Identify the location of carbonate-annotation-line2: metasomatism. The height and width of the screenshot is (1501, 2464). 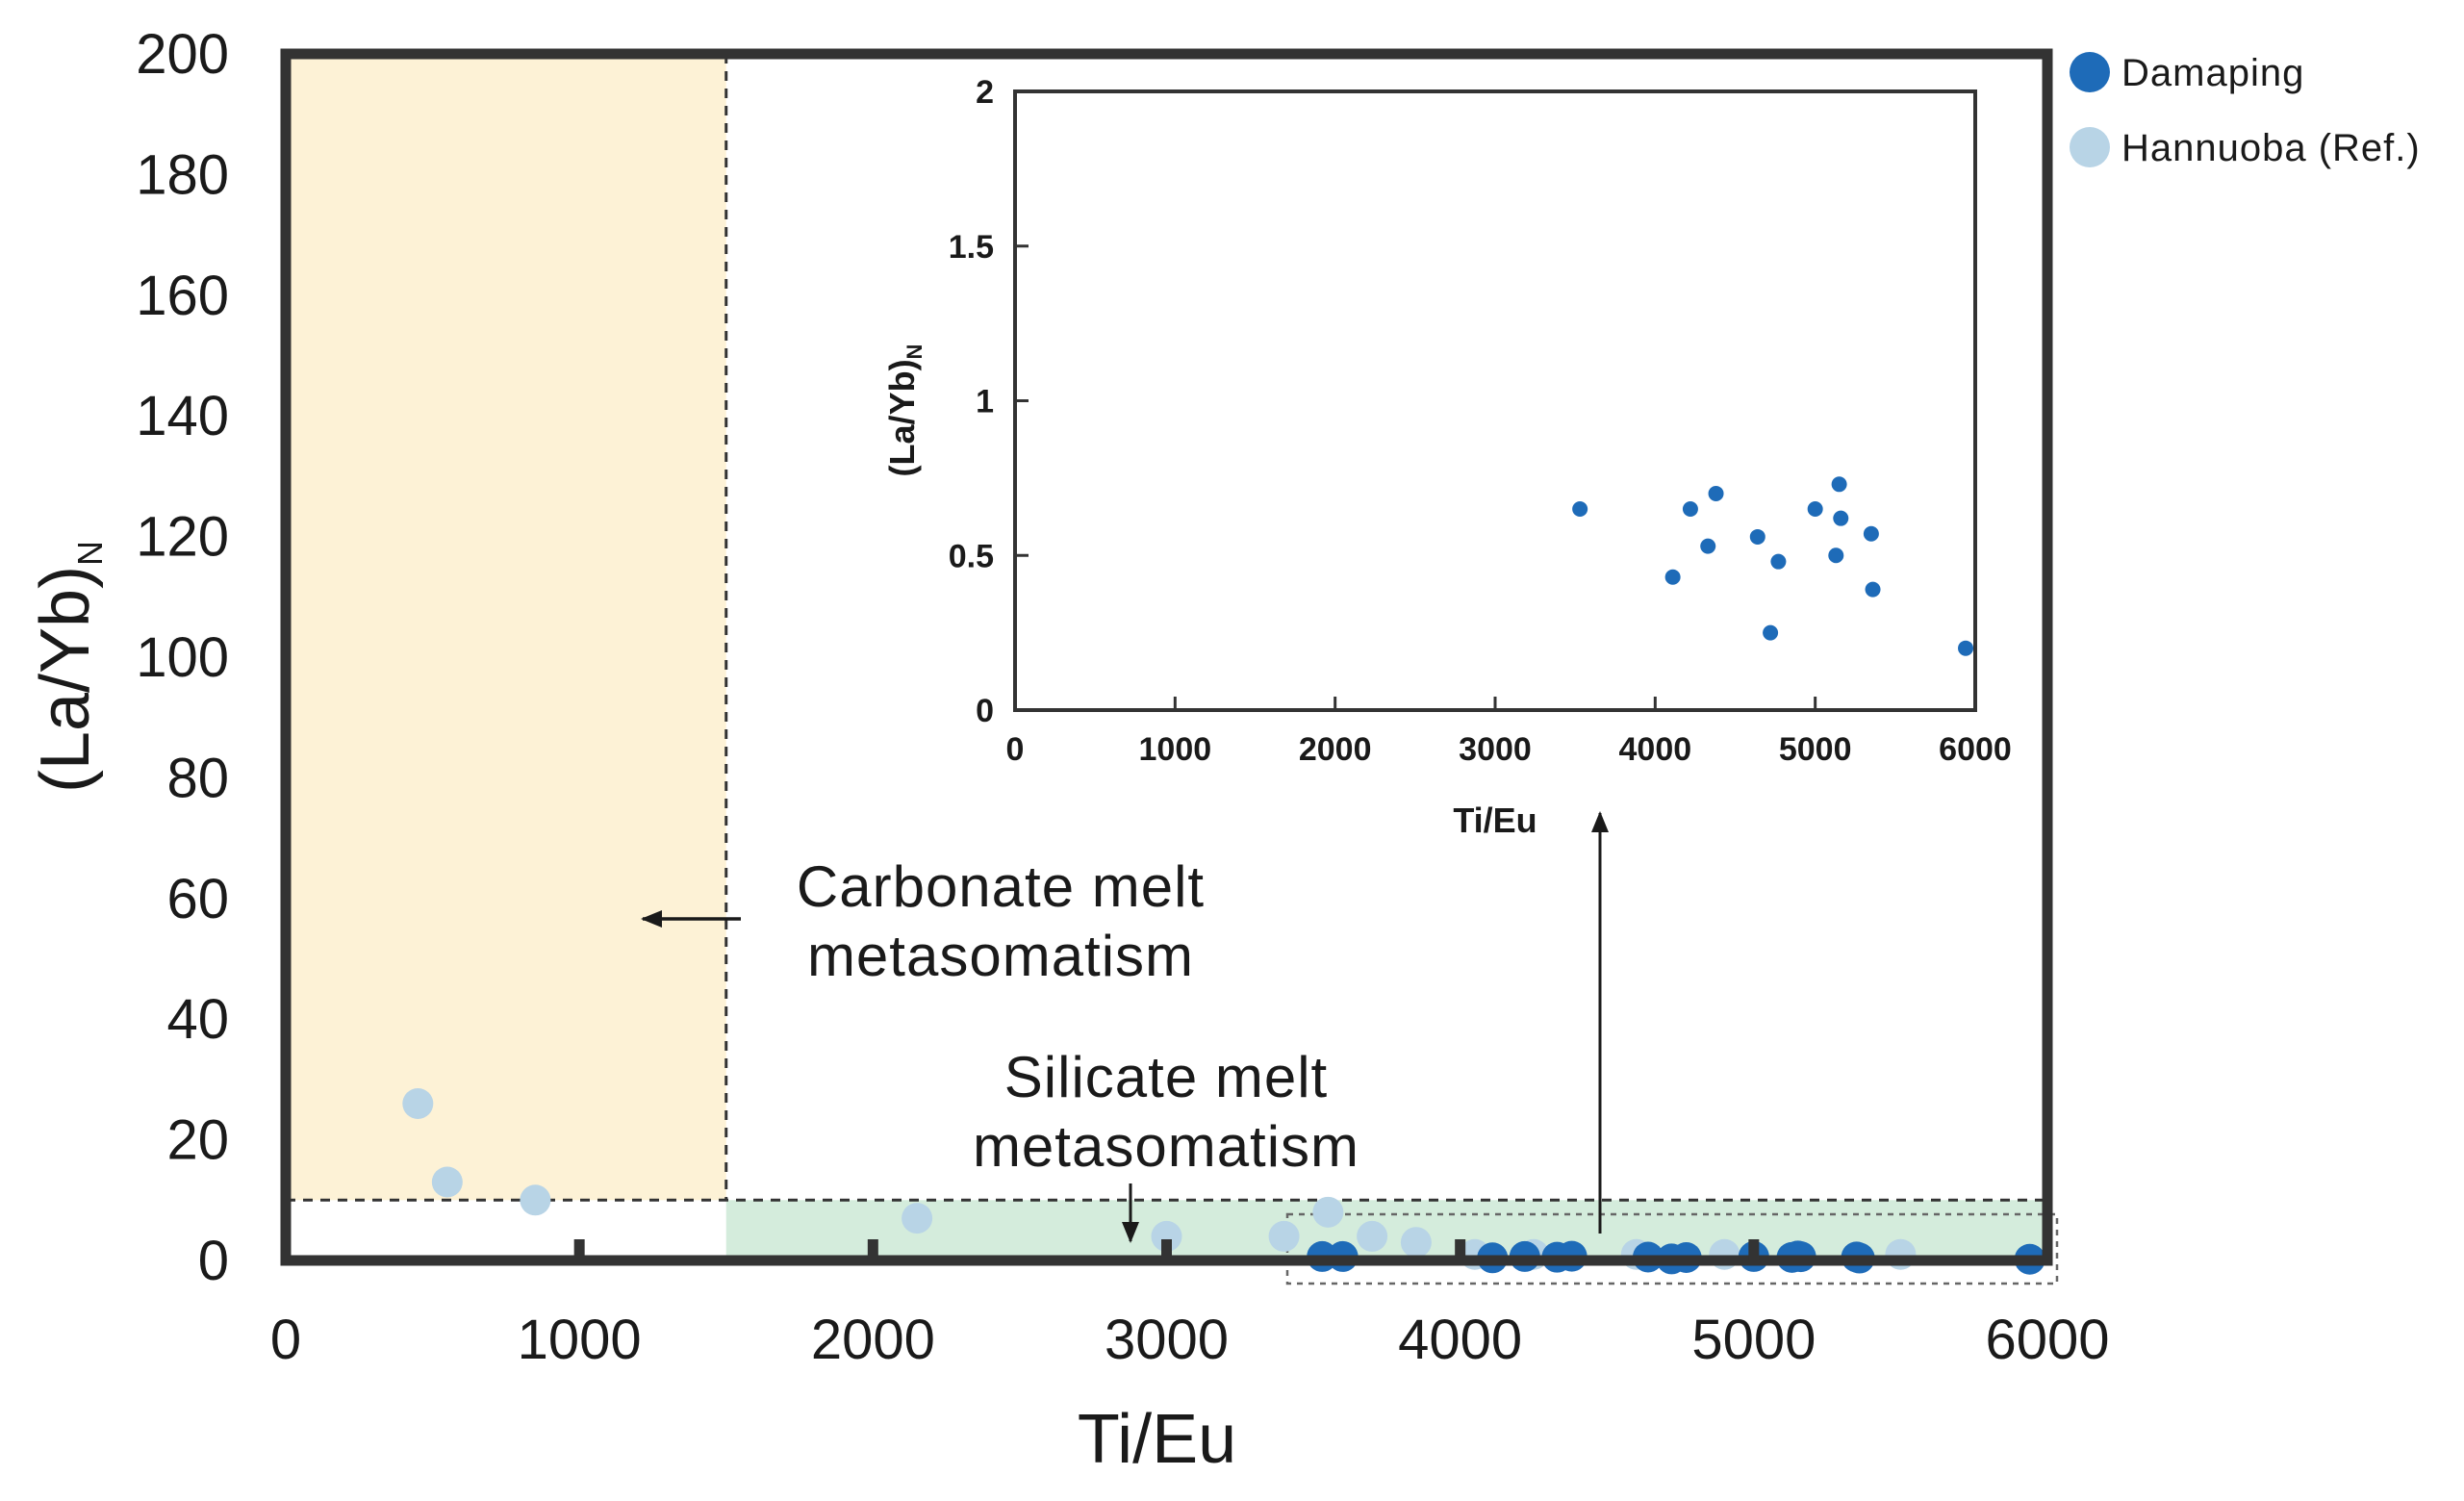
(1001, 956).